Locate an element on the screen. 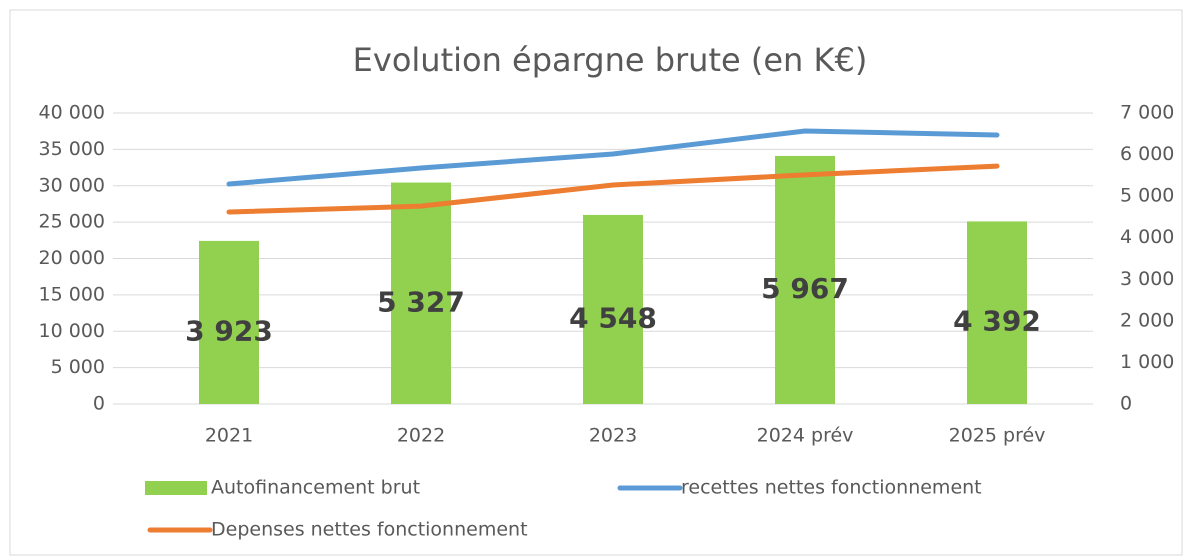 The image size is (1193, 558). x-tick-label: 2023 is located at coordinates (613, 436).